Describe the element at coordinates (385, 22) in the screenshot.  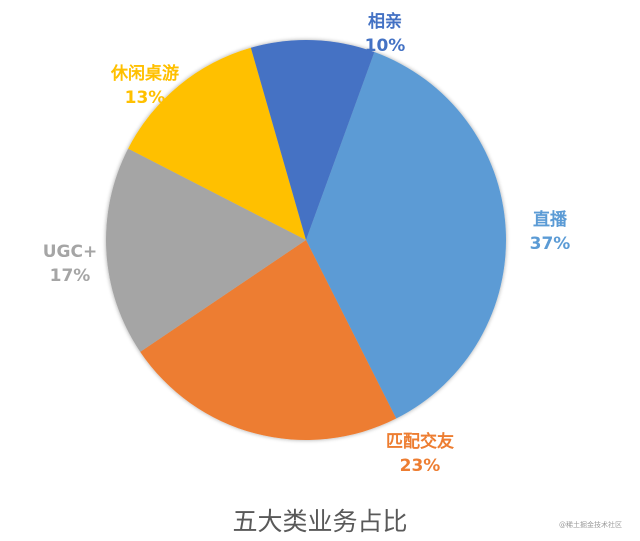
I see `label-date-name: 相亲` at that location.